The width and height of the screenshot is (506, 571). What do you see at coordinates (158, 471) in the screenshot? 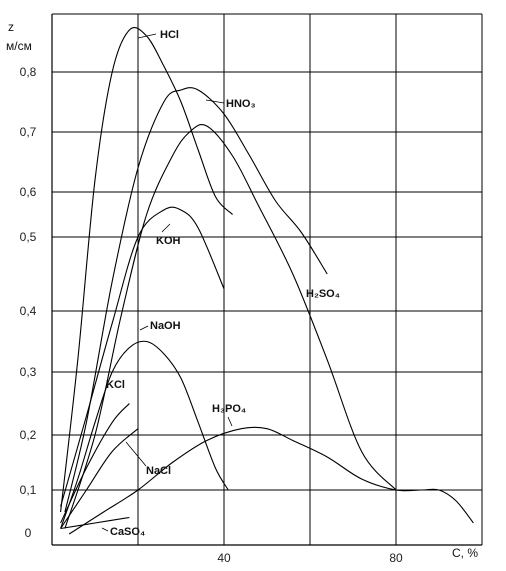
I see `series-label-nacl: NaCl` at bounding box center [158, 471].